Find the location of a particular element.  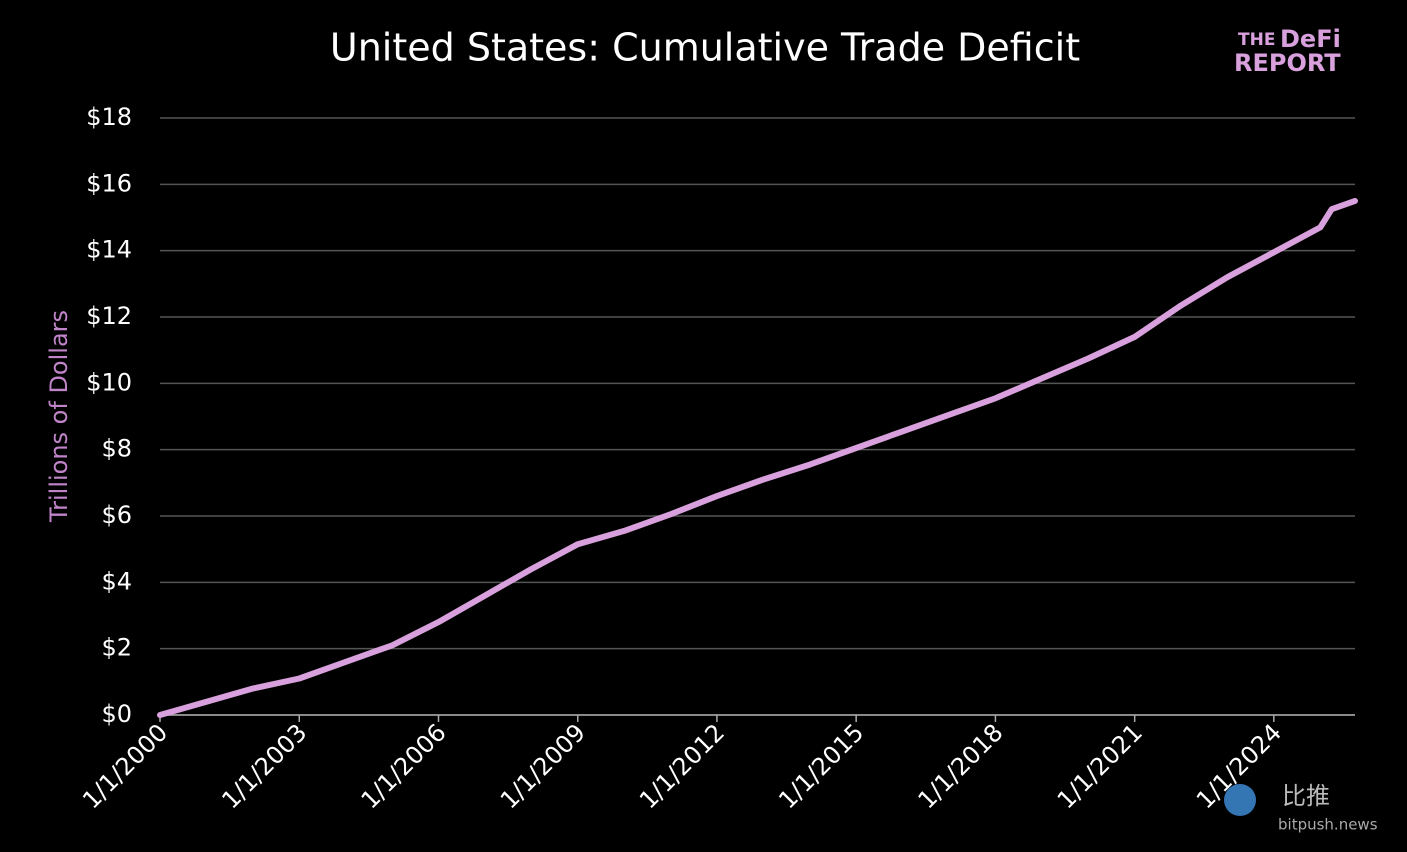

logo-text: REPORT is located at coordinates (1287, 63).